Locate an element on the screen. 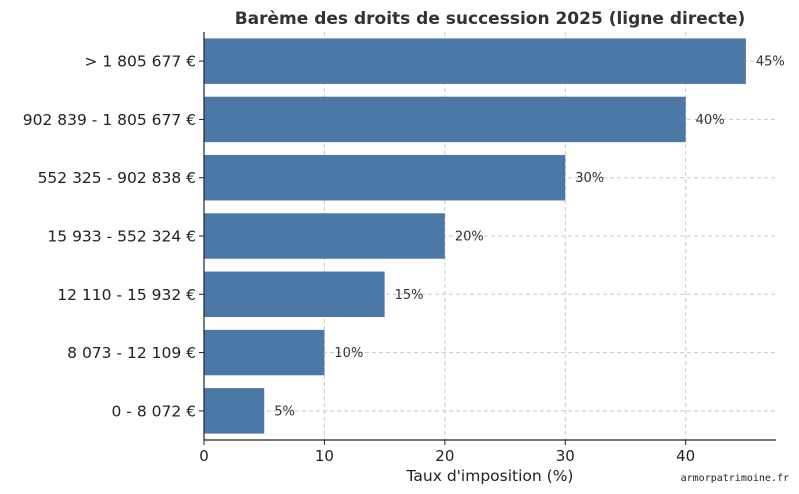  x-axis-label: Taux d'imposition (%) is located at coordinates (490, 476).